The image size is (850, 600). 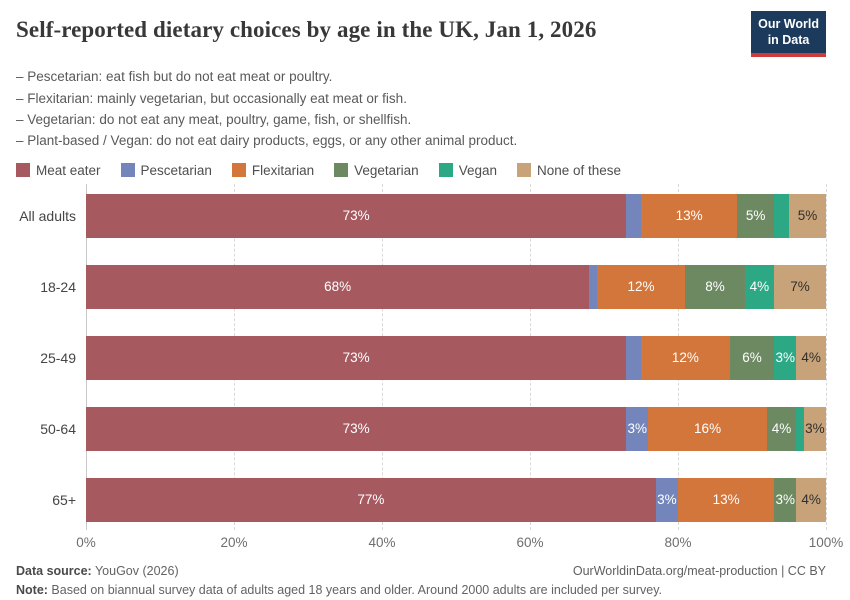 I want to click on bar-segment-meat-eater: 77%, so click(x=371, y=499).